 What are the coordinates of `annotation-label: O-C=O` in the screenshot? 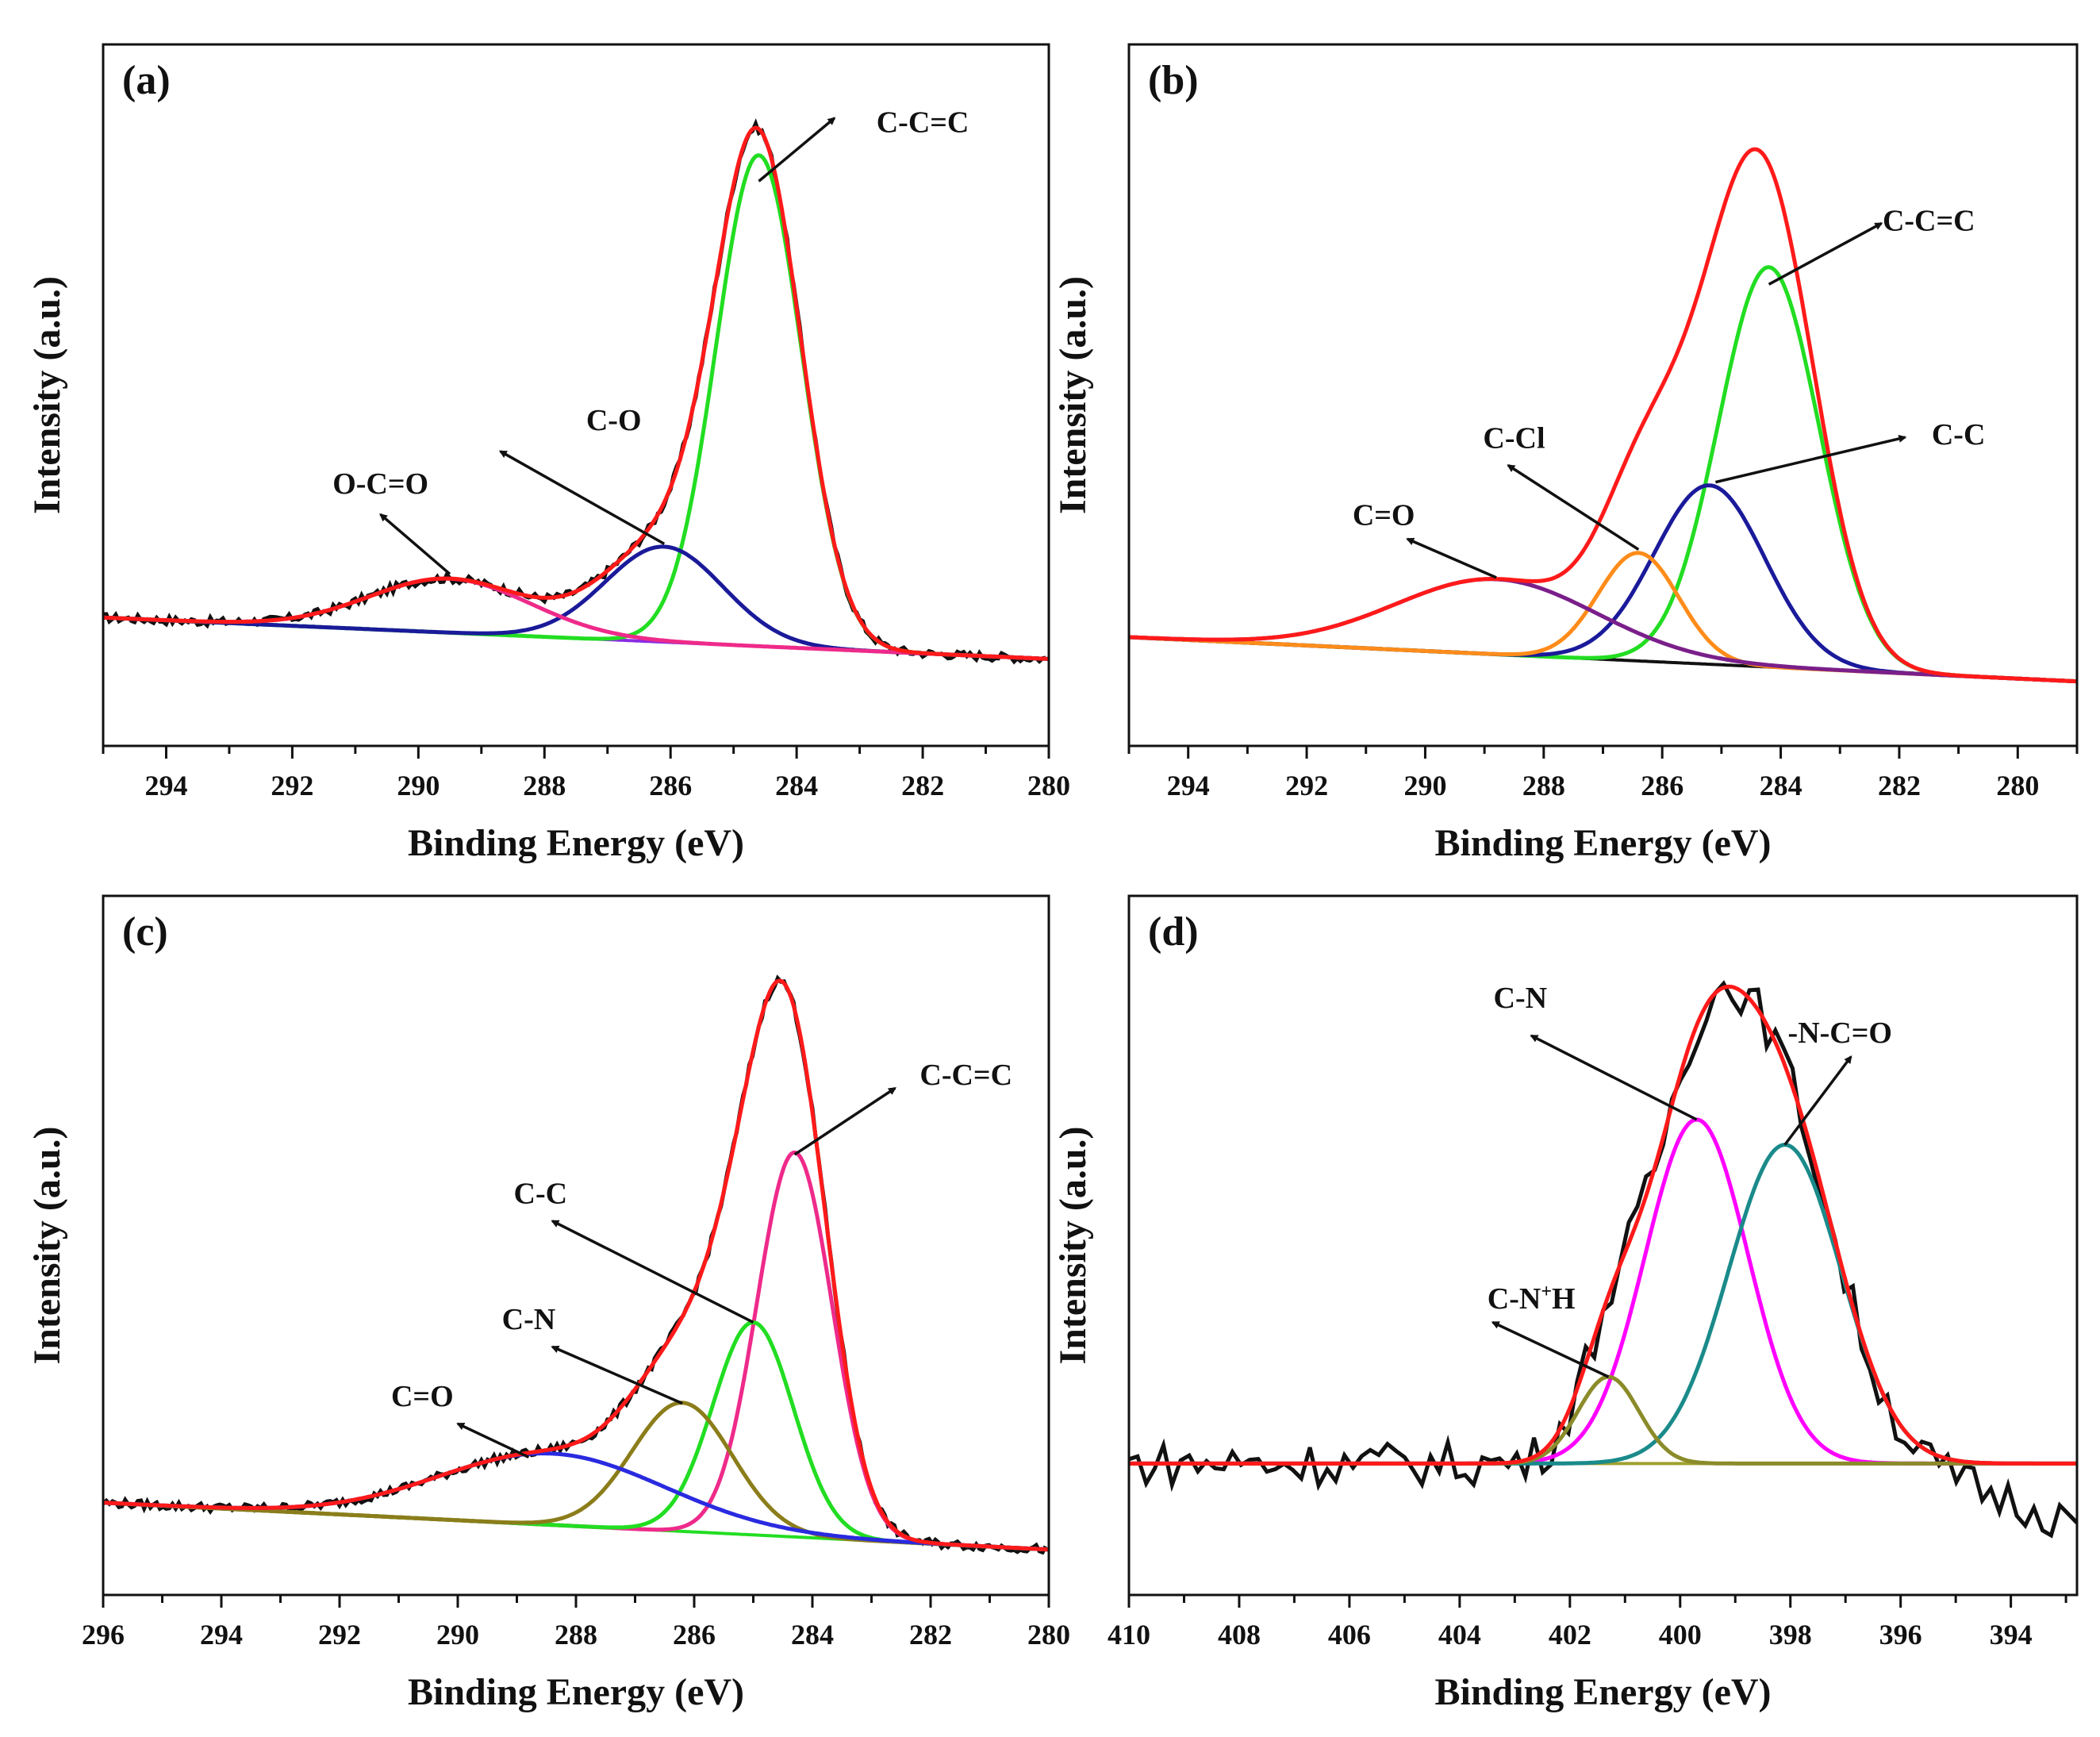 It's located at (380, 484).